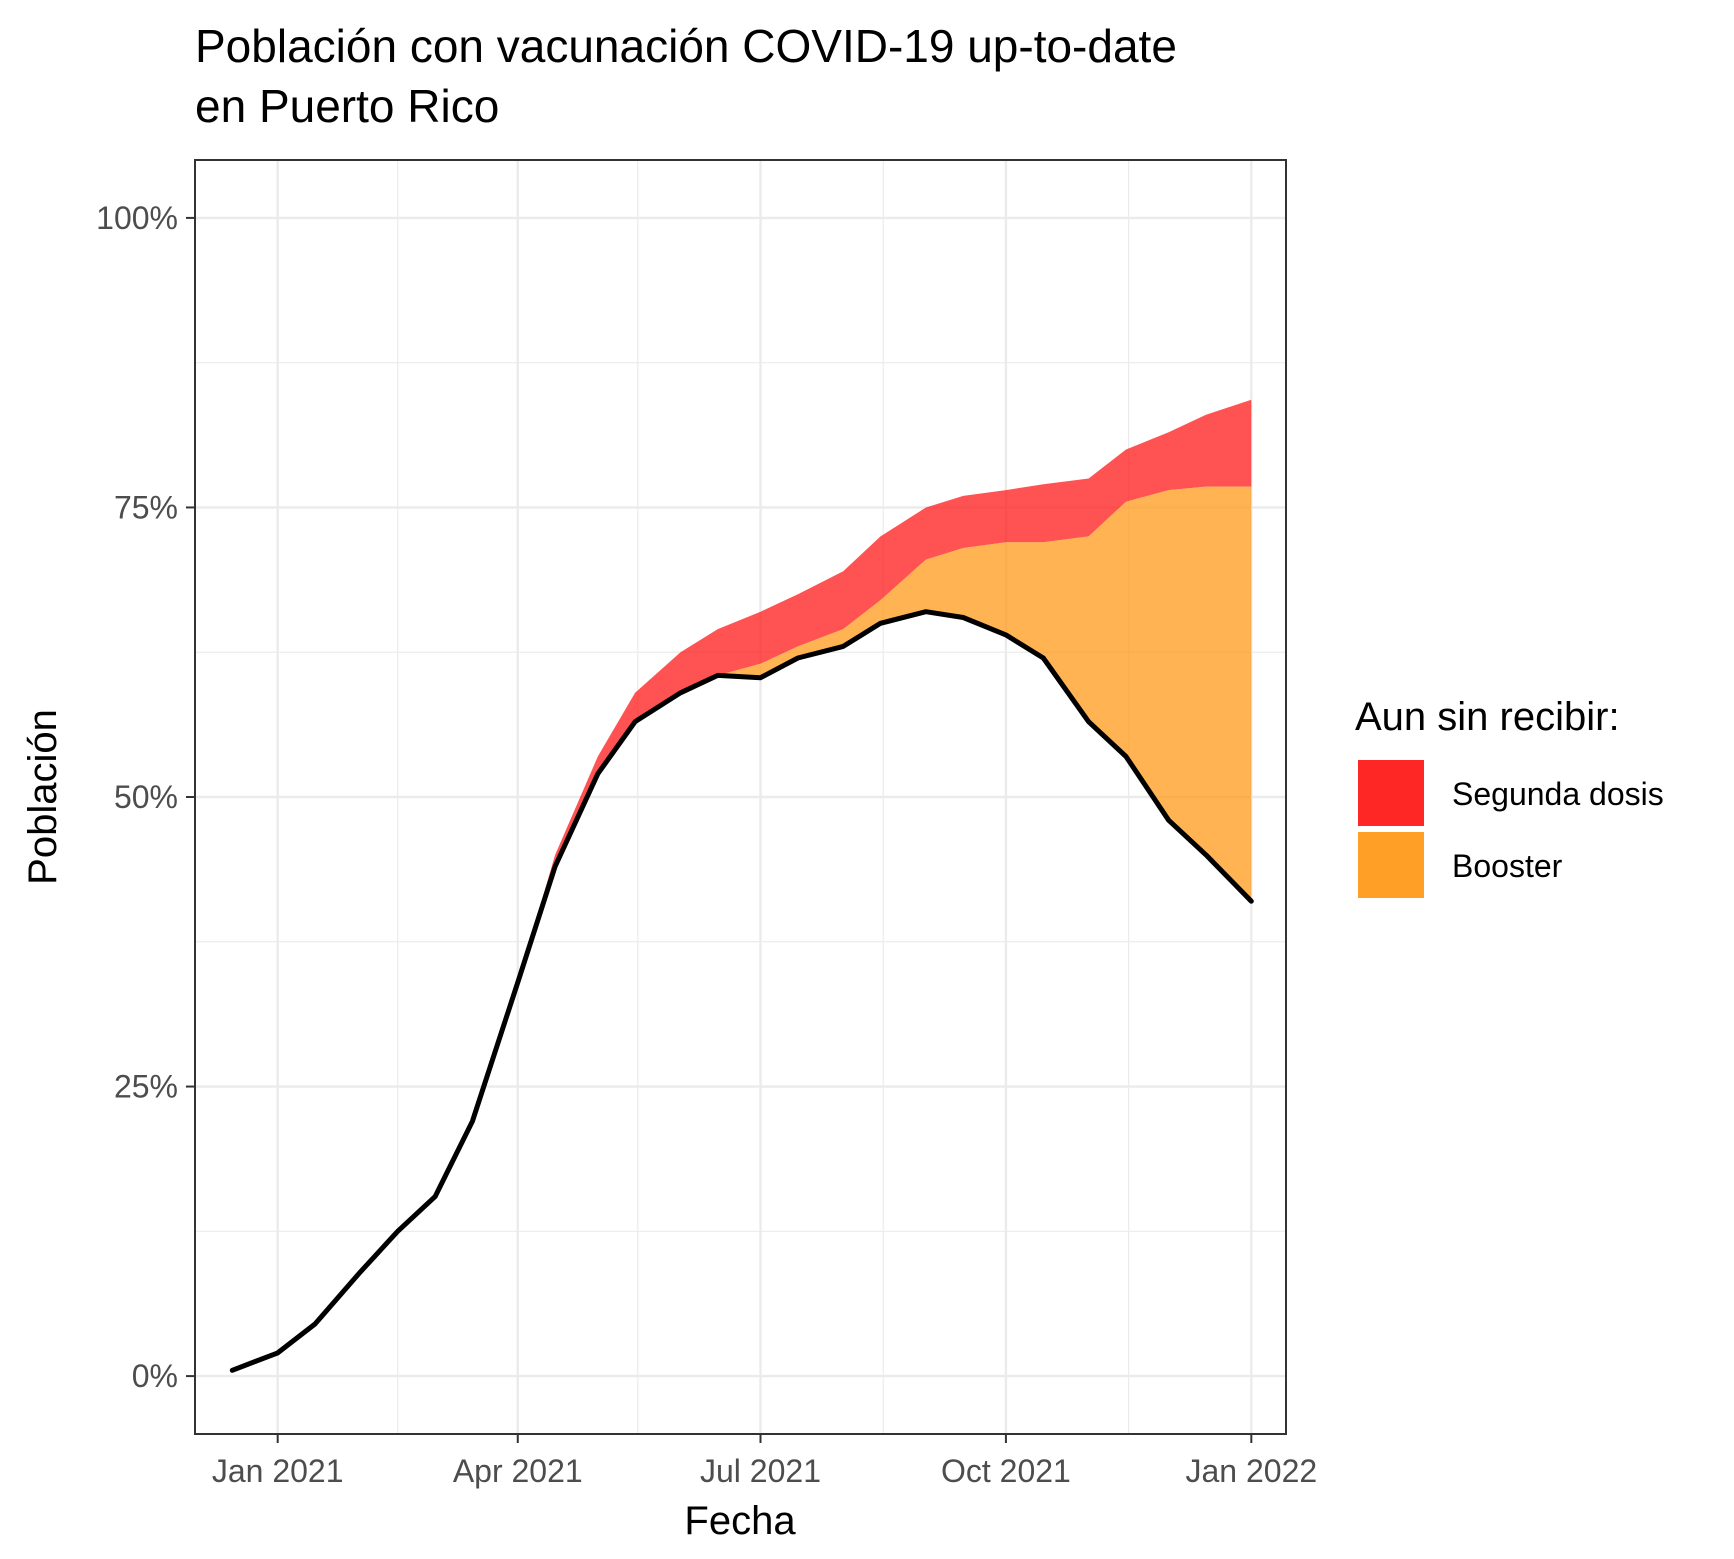 This screenshot has width=1734, height=1559. What do you see at coordinates (740, 1521) in the screenshot?
I see `x-axis-title: Fecha` at bounding box center [740, 1521].